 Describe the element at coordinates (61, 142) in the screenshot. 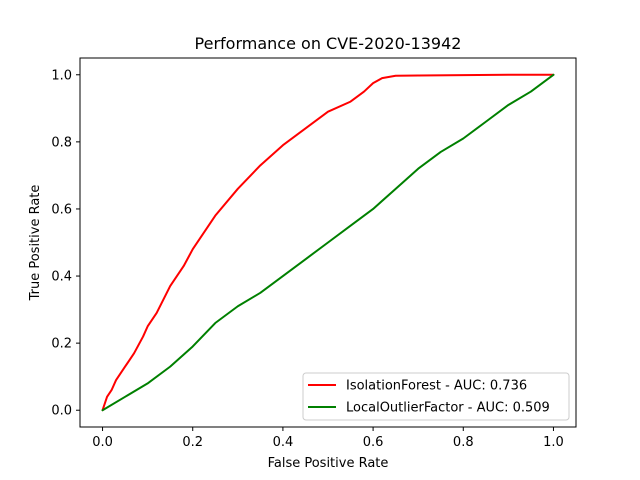

I see `y-tick-label: 0.8` at that location.